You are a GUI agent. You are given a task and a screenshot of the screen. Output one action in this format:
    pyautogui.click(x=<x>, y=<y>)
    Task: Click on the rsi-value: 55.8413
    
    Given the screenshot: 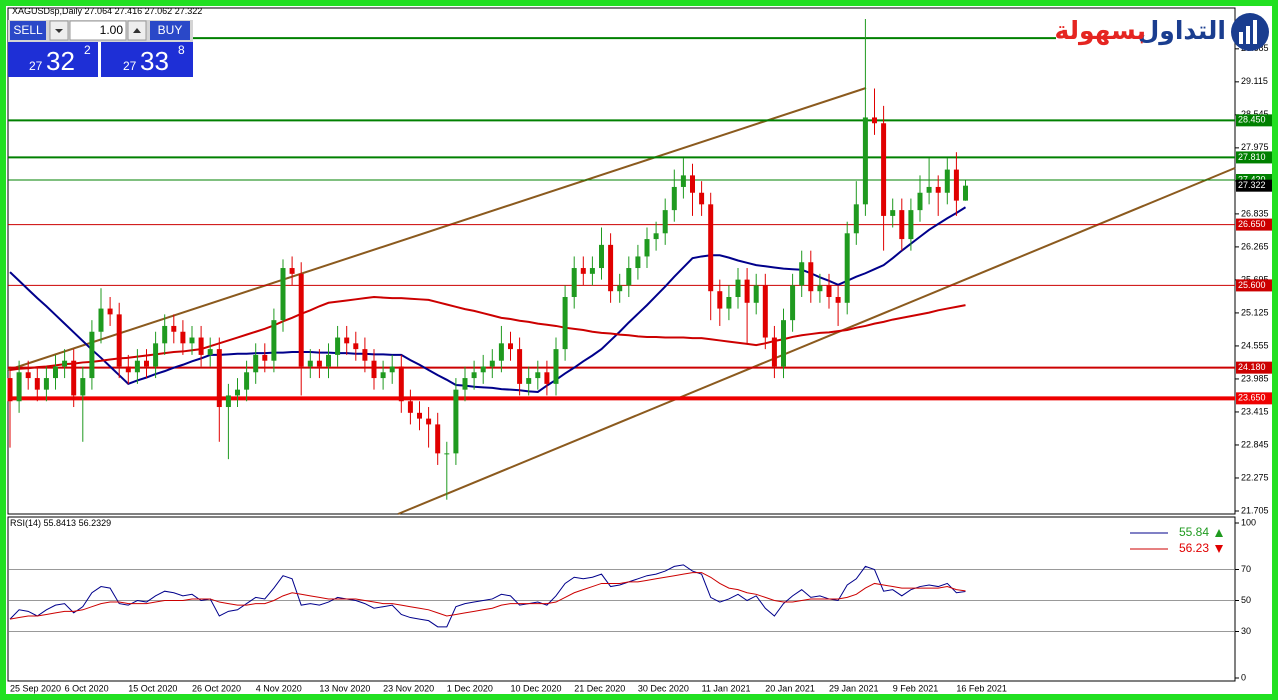 What is the action you would take?
    pyautogui.click(x=60, y=523)
    